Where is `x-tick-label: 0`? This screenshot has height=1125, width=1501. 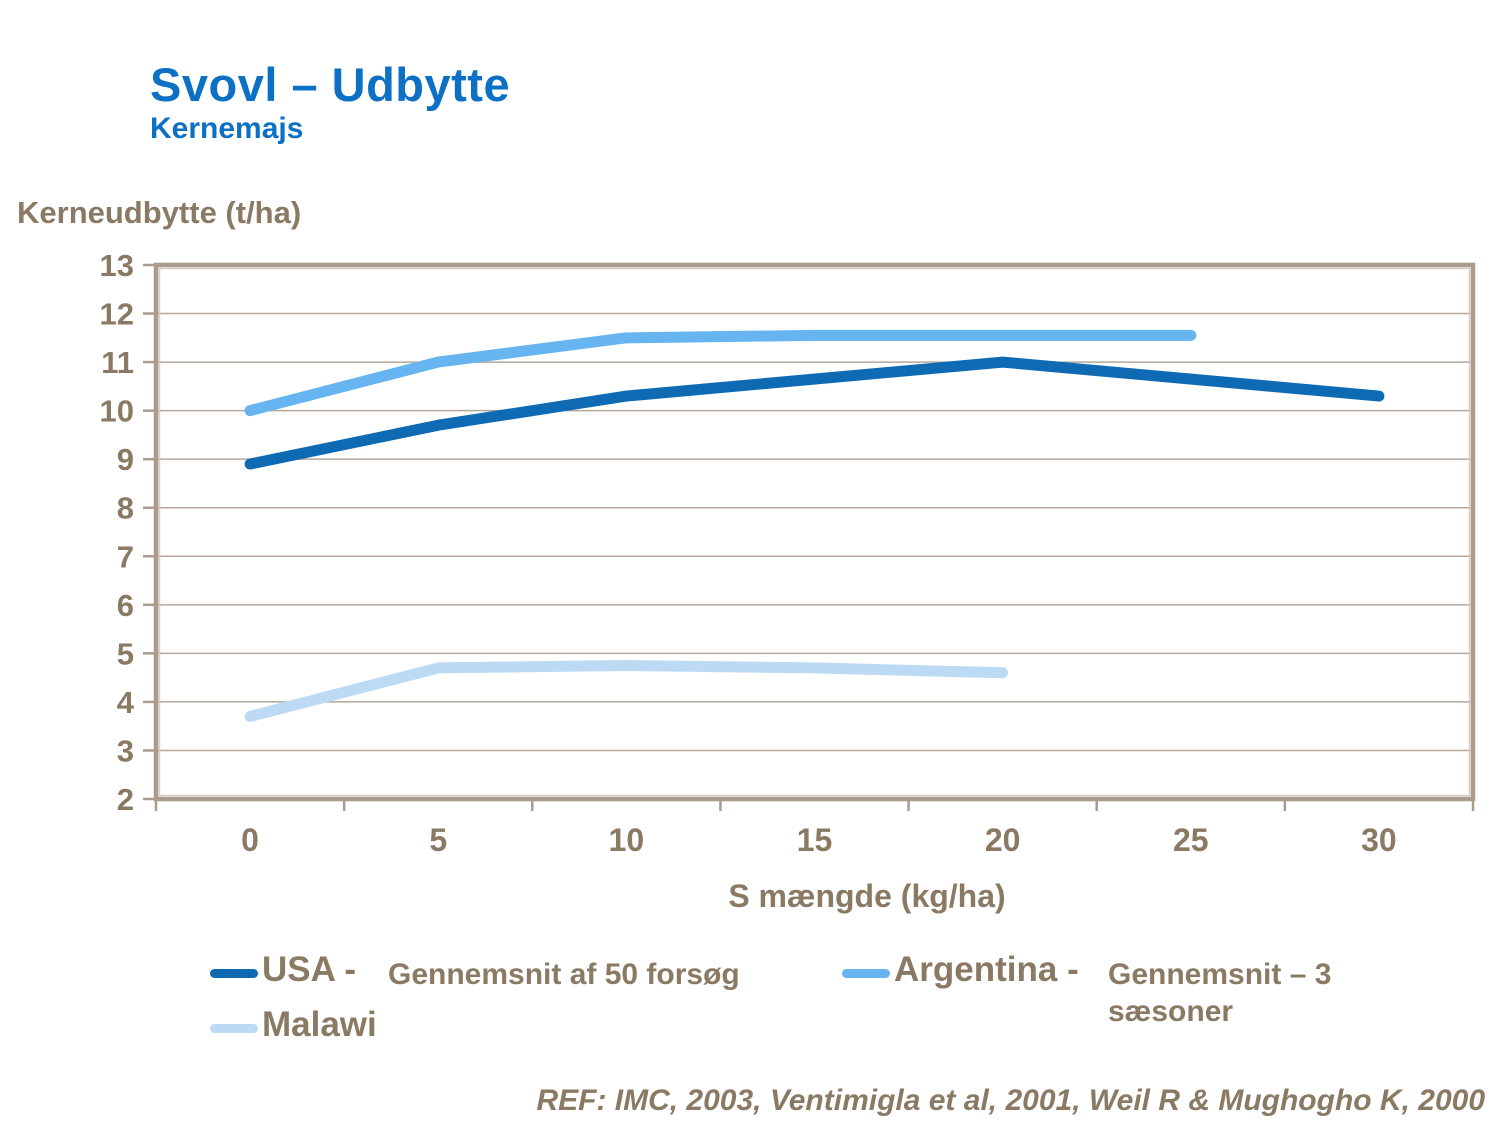 x-tick-label: 0 is located at coordinates (250, 840).